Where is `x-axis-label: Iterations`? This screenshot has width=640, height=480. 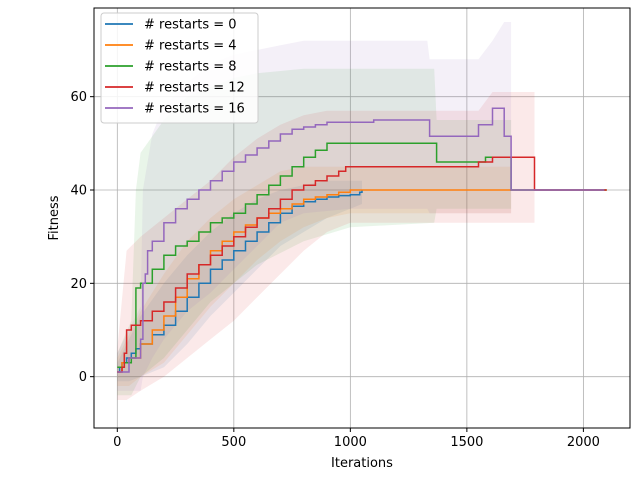 x-axis-label: Iterations is located at coordinates (362, 463).